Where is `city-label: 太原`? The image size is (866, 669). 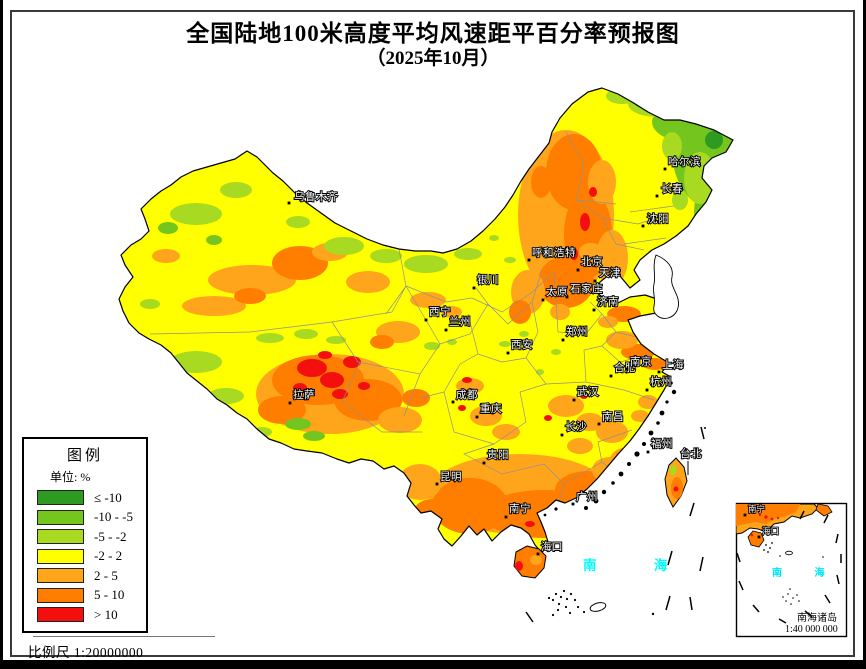 city-label: 太原 is located at coordinates (557, 291).